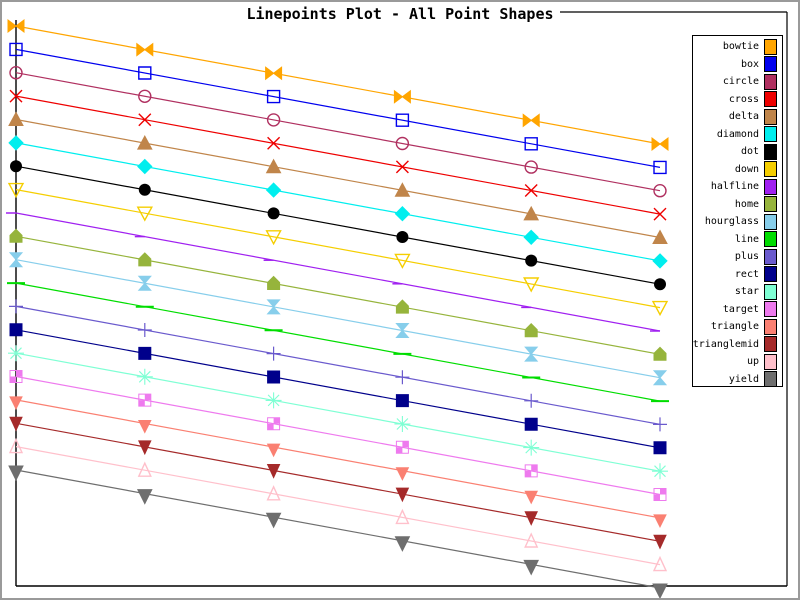 The image size is (800, 600). I want to click on legend-label: dot, so click(749, 152).